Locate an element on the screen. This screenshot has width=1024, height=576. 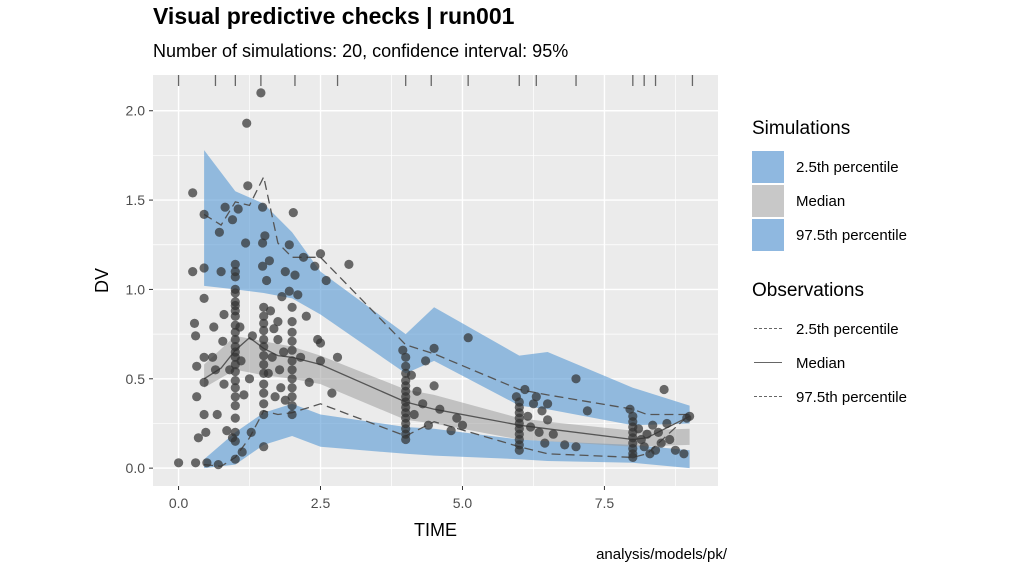
legend-obs-lower-label: 2.5th percentile is located at coordinates (847, 329).